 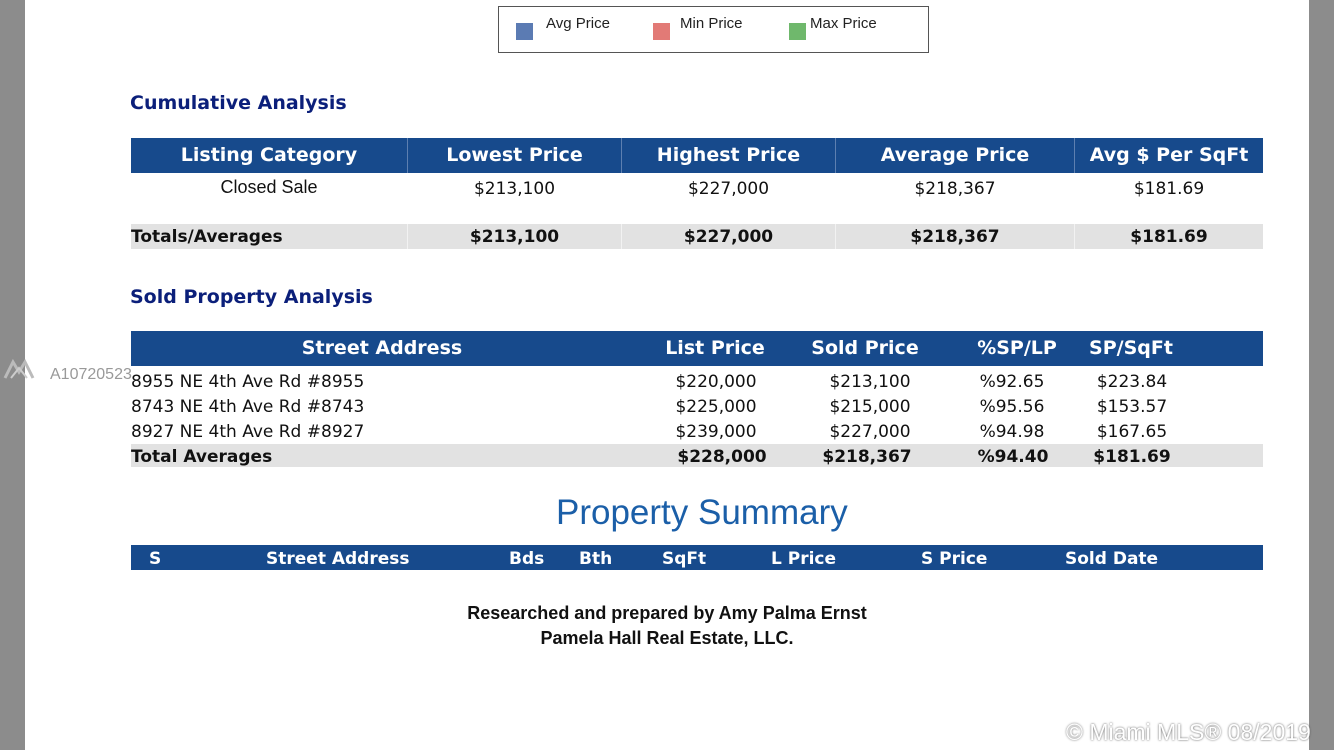 What do you see at coordinates (870, 382) in the screenshot?
I see `sold-sold-price: $213,100` at bounding box center [870, 382].